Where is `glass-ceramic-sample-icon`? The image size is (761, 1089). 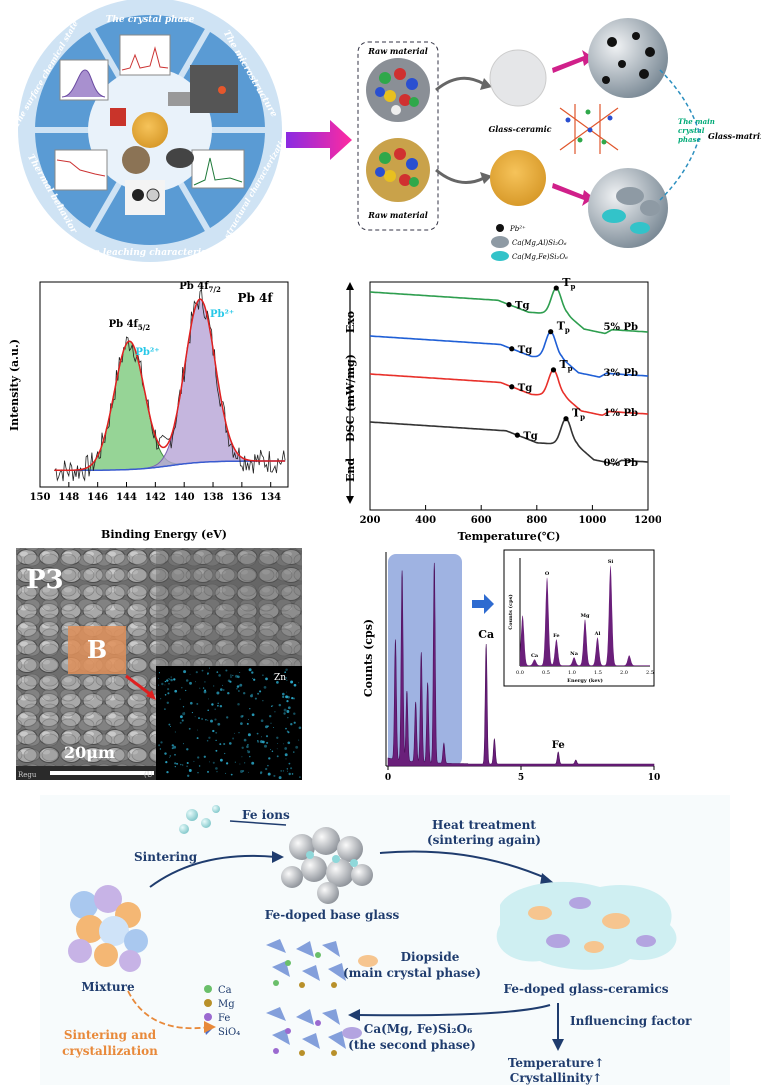 glass-ceramic-sample-icon is located at coordinates (518, 178).